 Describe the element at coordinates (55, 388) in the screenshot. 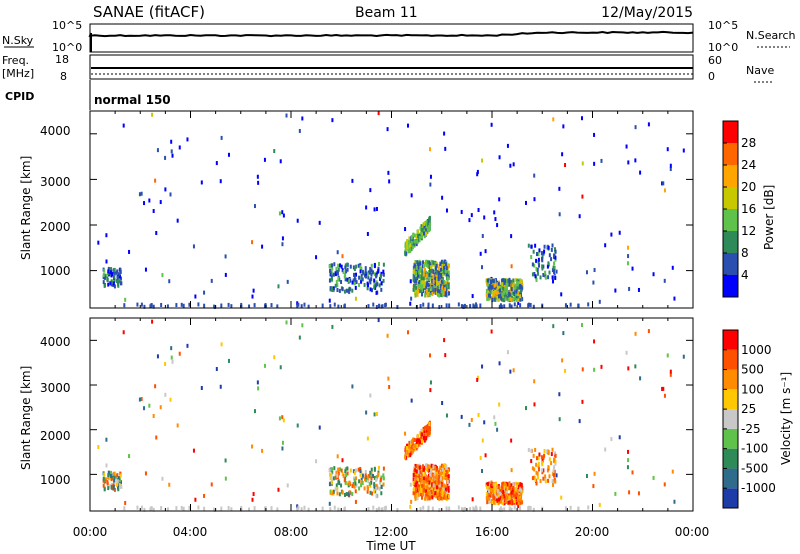

I see `vel-ytick-3000: 3000` at that location.